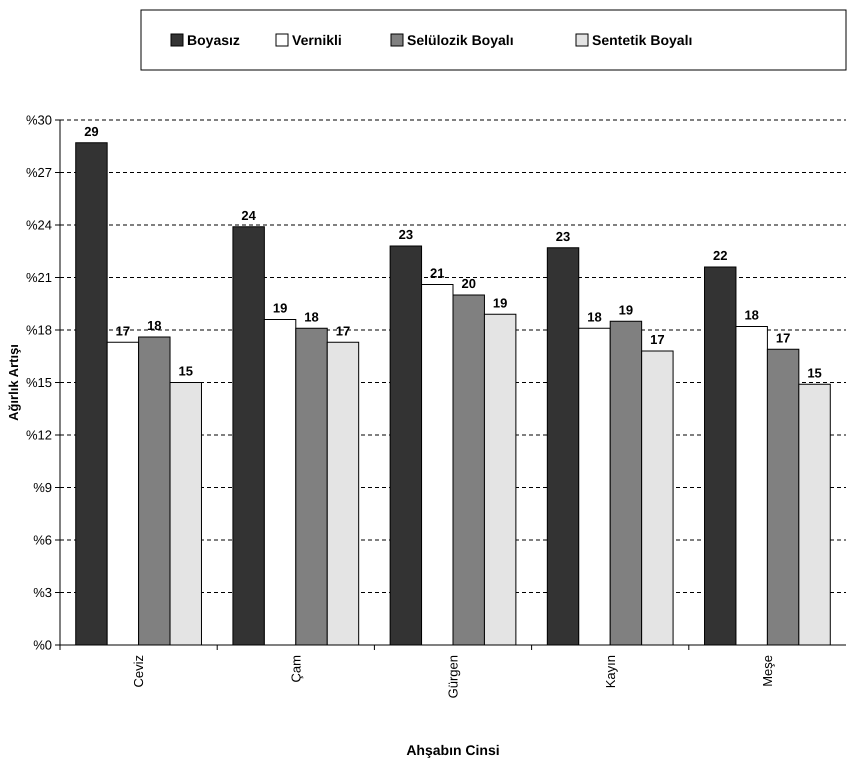 The image size is (856, 775). What do you see at coordinates (42, 540) in the screenshot?
I see `y-tick-label: %6` at bounding box center [42, 540].